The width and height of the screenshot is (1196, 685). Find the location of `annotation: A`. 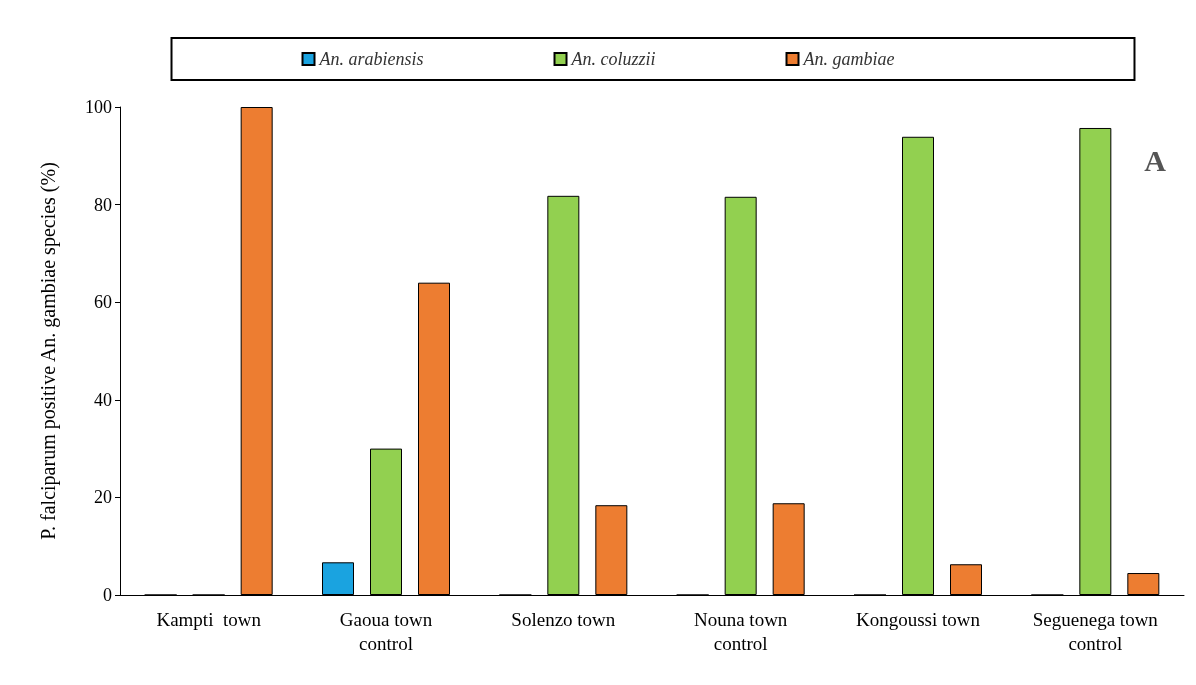

annotation: A is located at coordinates (1155, 160).